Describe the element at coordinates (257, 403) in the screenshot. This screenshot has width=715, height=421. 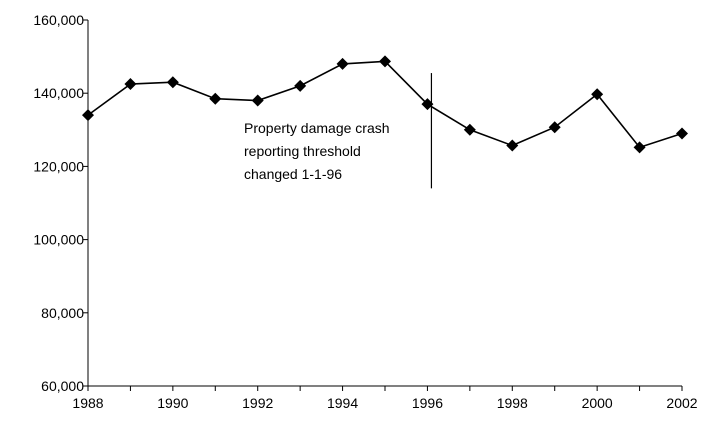
I see `x-tick-label: 1992` at that location.